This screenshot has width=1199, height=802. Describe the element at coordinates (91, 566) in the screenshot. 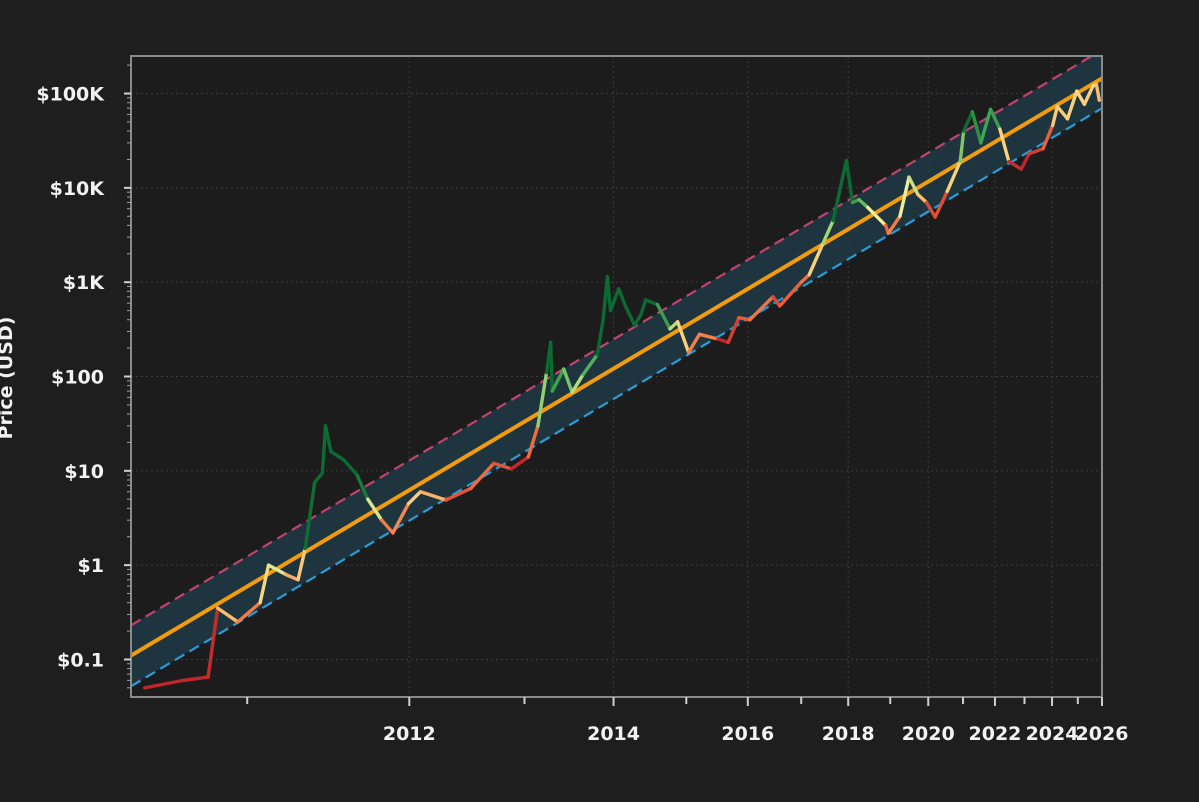

I see `y-tick-label: $1` at that location.